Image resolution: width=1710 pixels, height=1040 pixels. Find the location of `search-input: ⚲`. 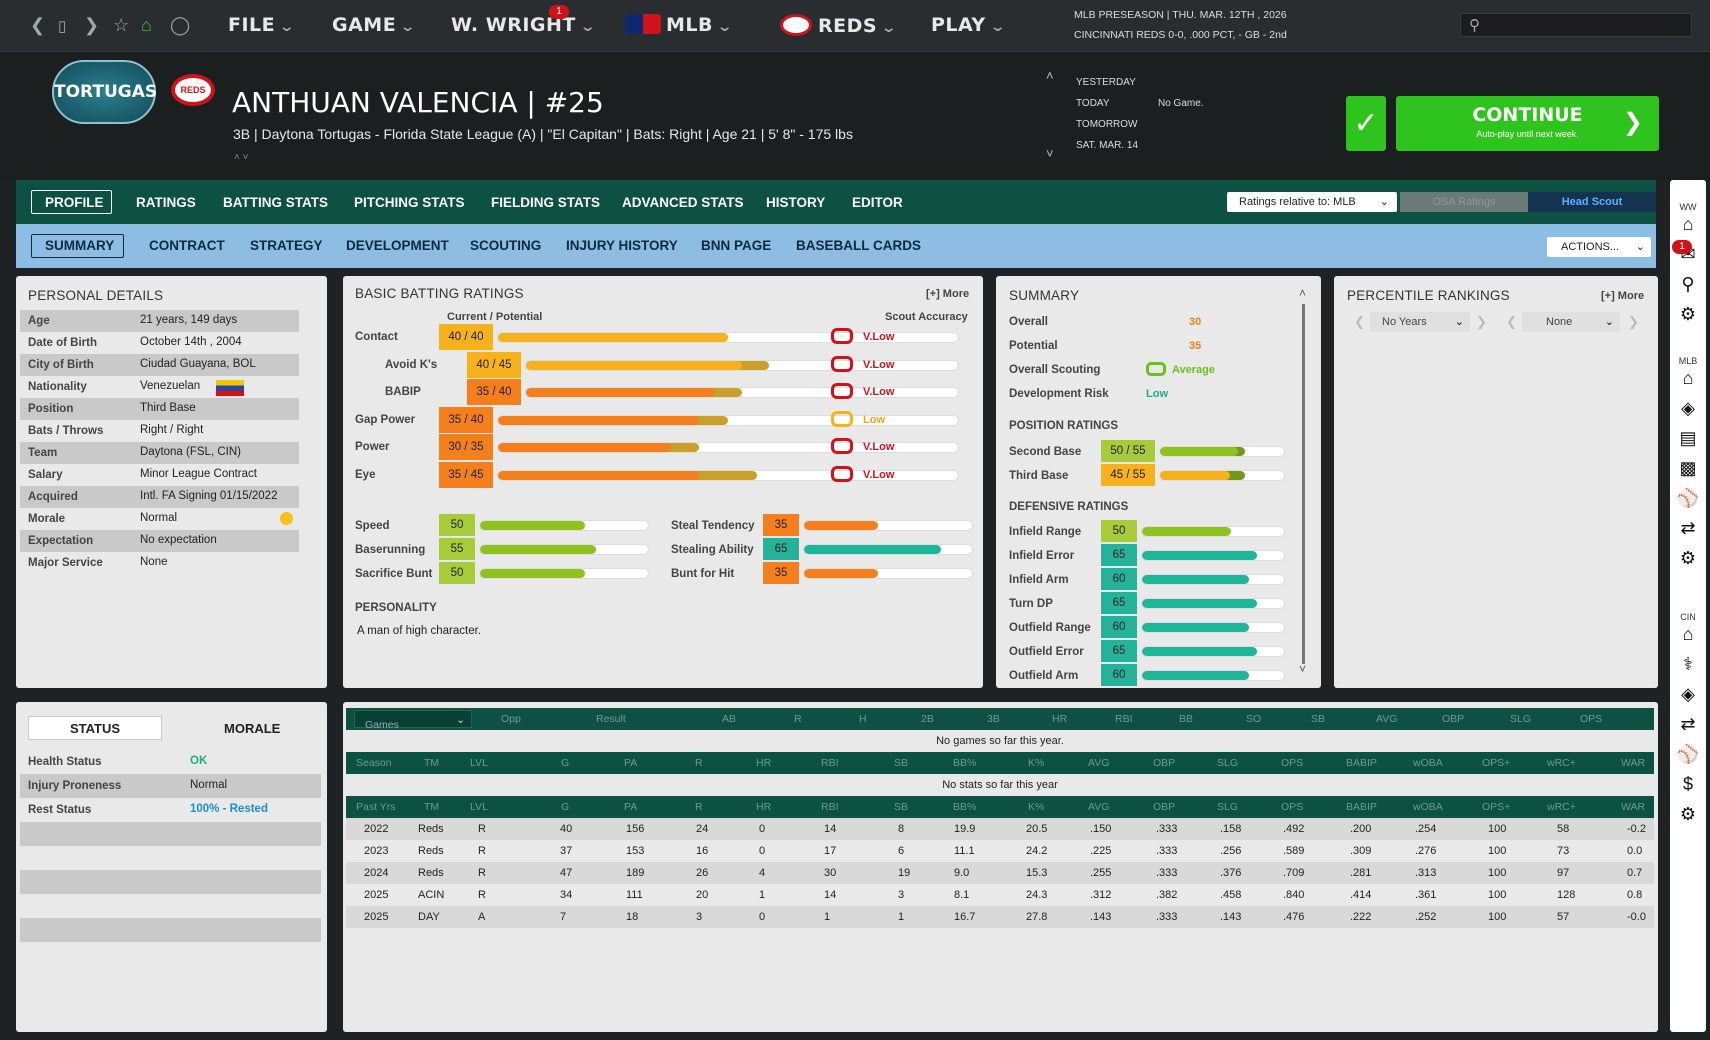

search-input: ⚲ is located at coordinates (1576, 25).